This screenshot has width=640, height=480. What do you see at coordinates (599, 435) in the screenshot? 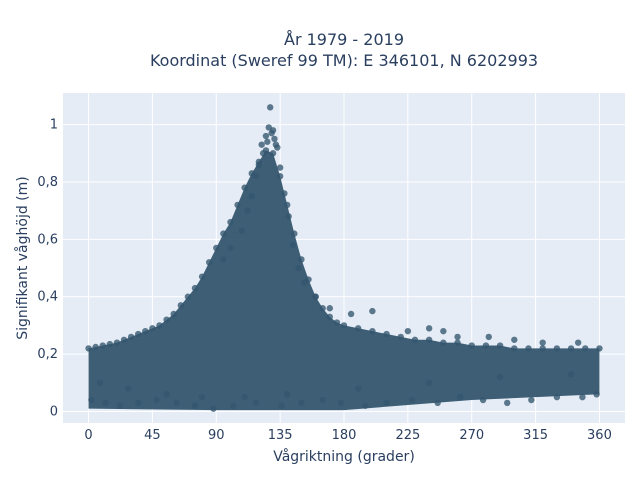
I see `x-tick-label: 360` at bounding box center [599, 435].